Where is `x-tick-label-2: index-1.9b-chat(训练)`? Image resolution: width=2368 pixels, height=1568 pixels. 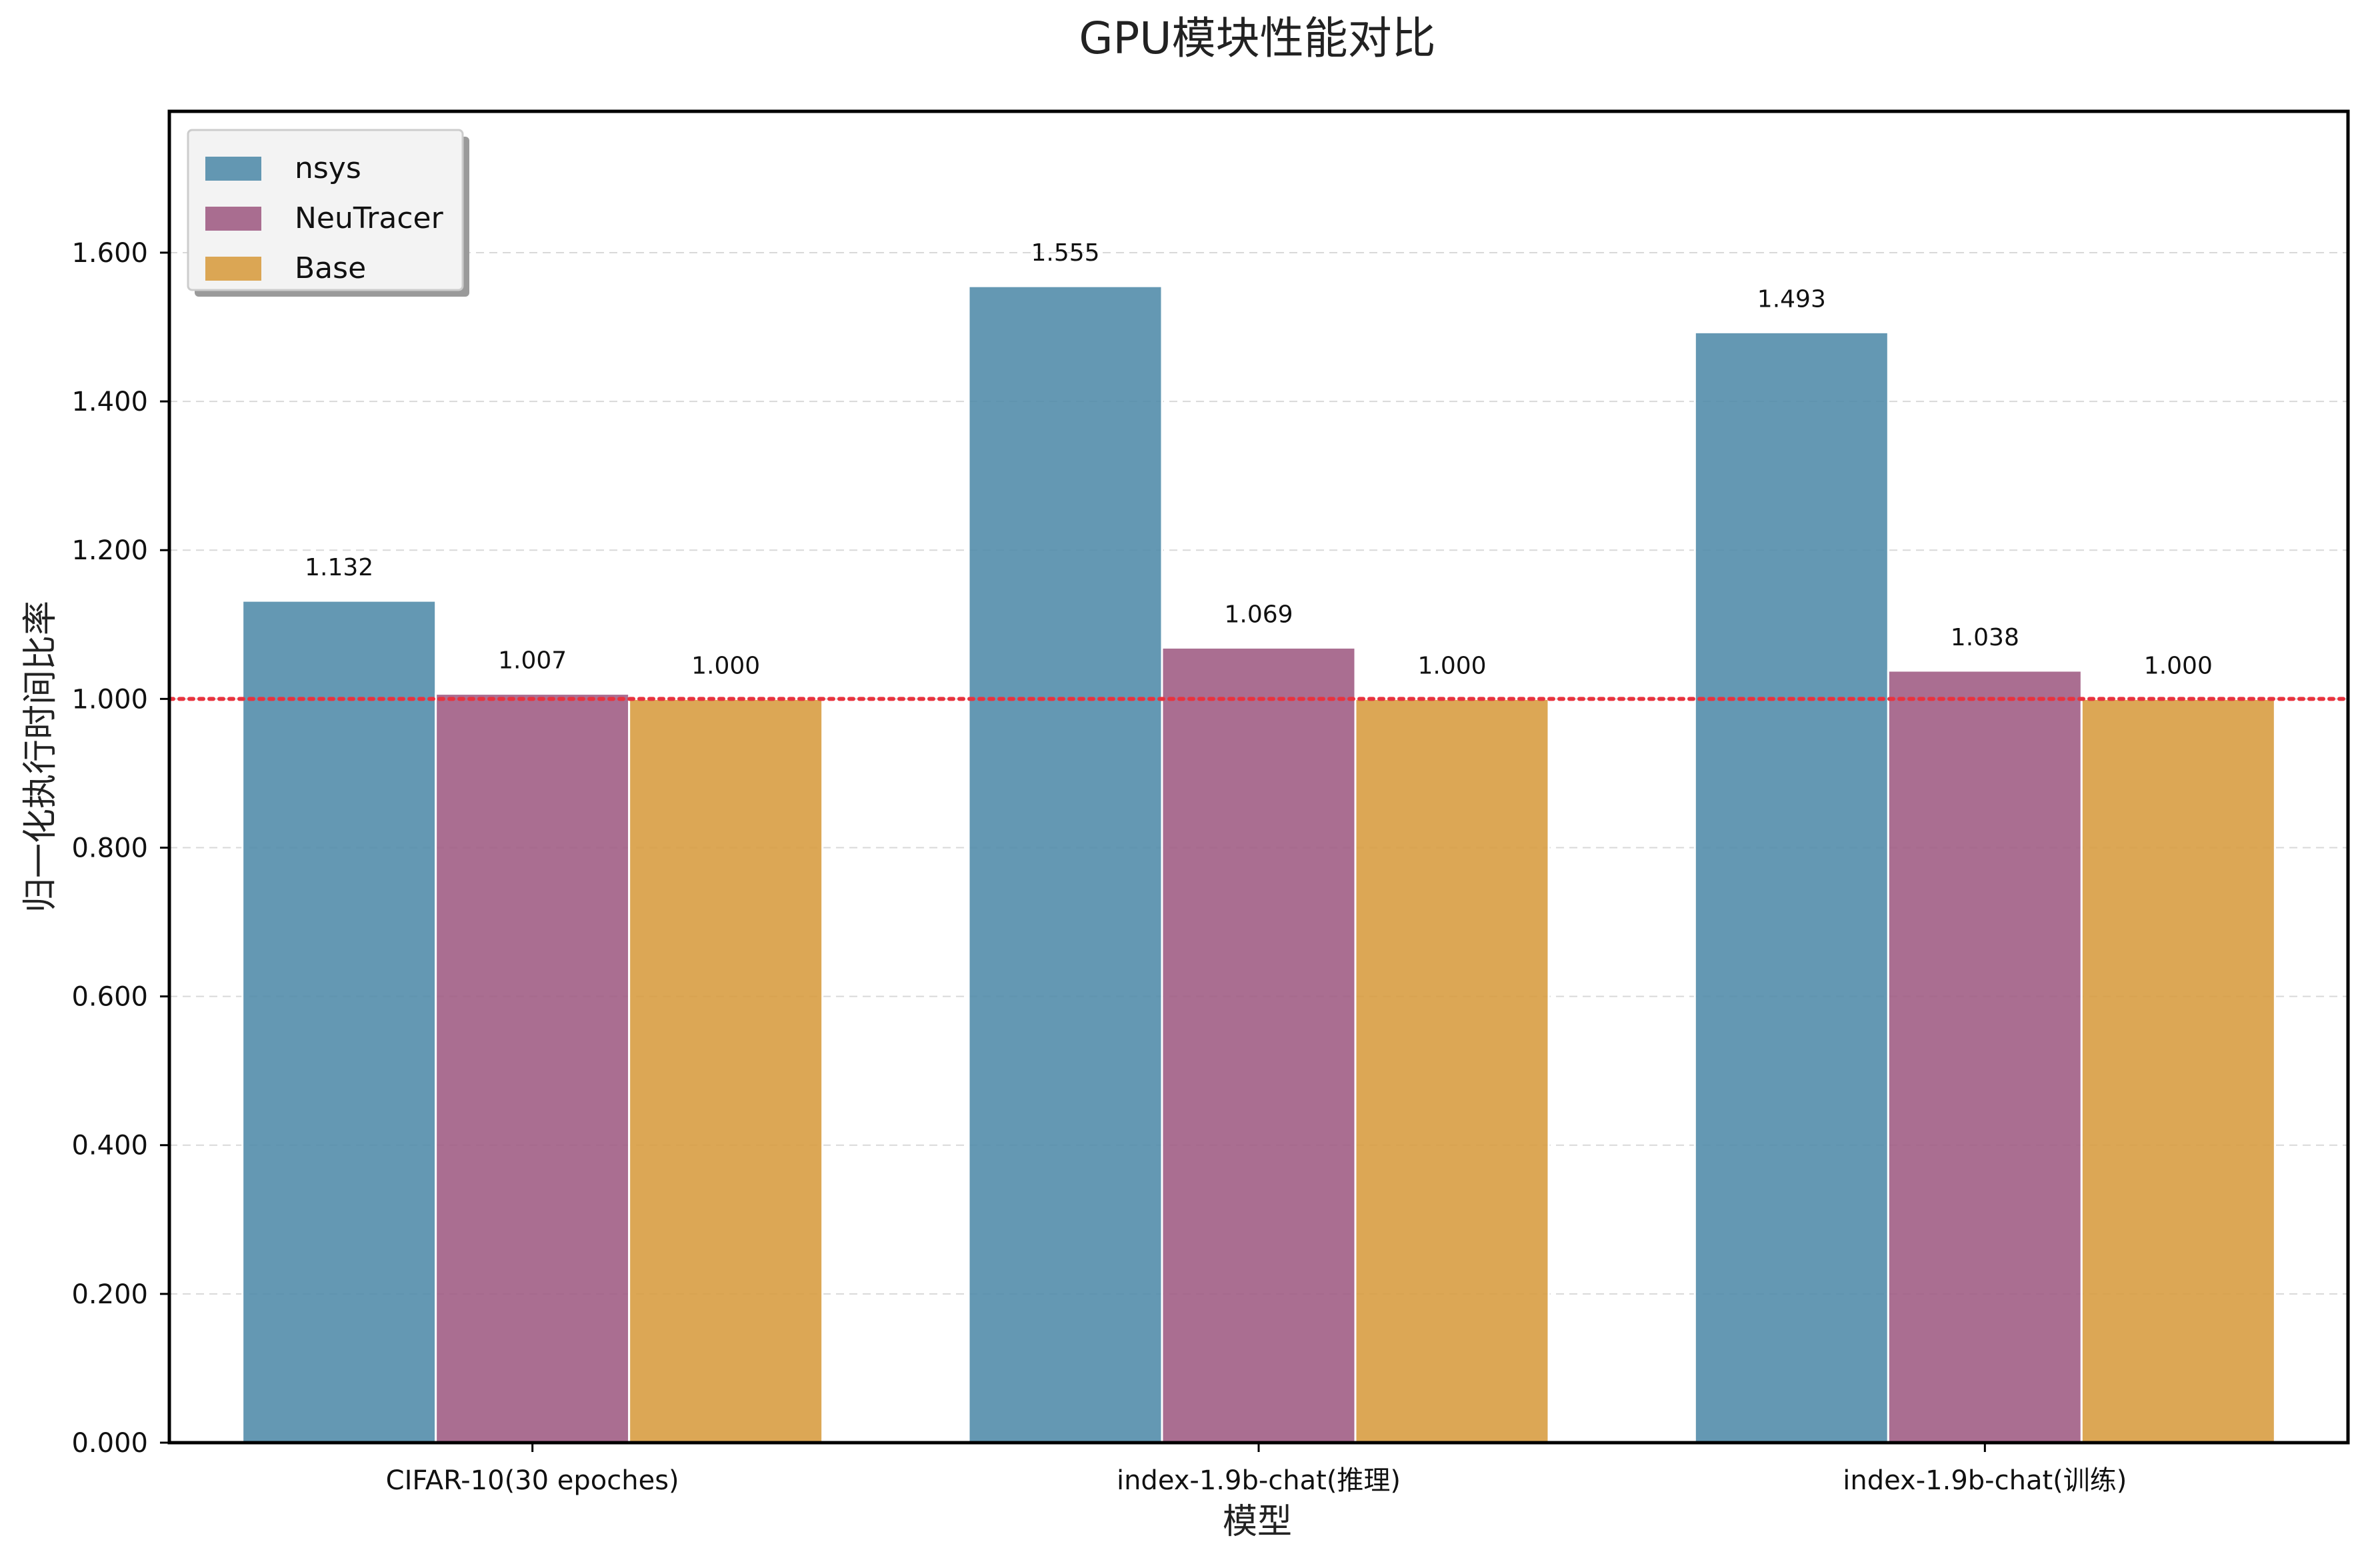
x-tick-label-2: index-1.9b-chat(训练) is located at coordinates (1985, 1480).